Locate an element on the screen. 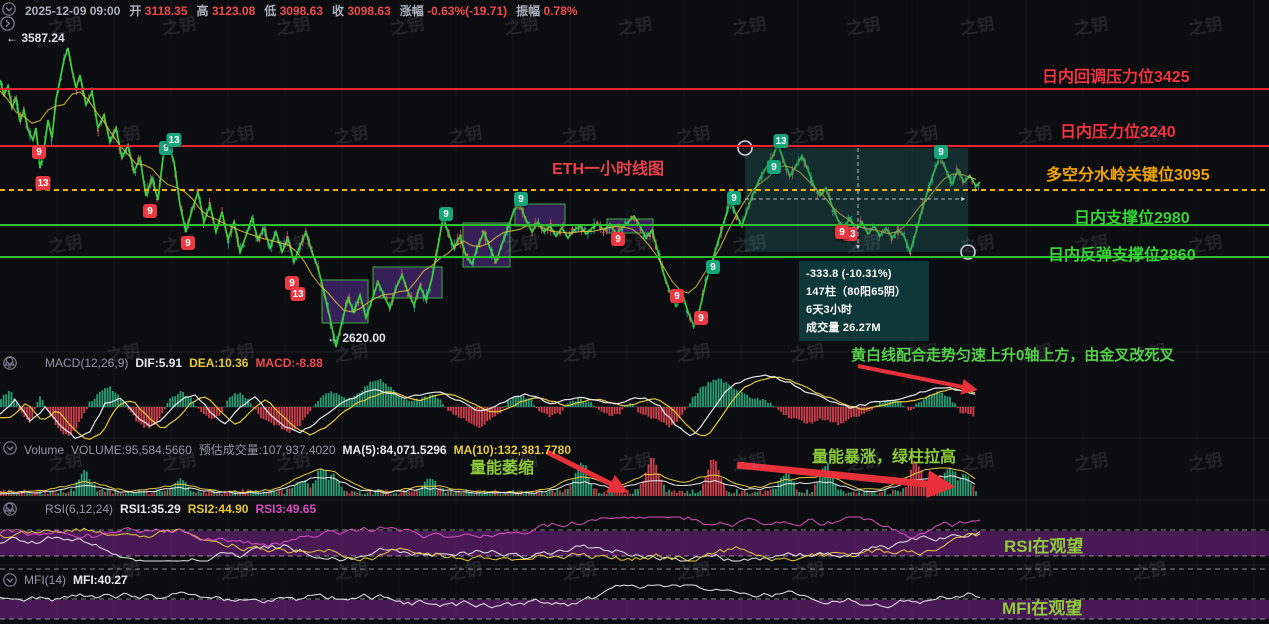  level-label-3095: 多空分水岭关键位3095 is located at coordinates (1128, 175).